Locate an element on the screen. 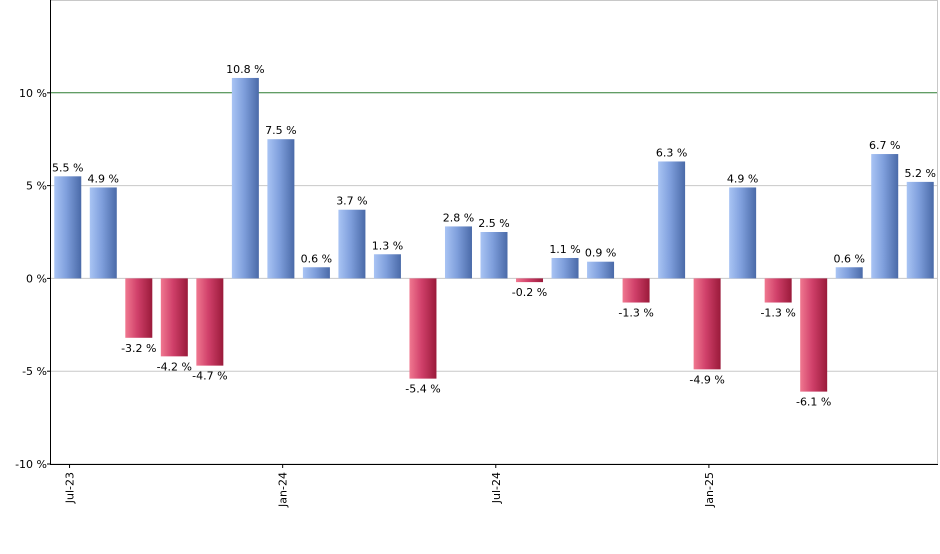  y-tick-label: -10 % is located at coordinates (31, 464).